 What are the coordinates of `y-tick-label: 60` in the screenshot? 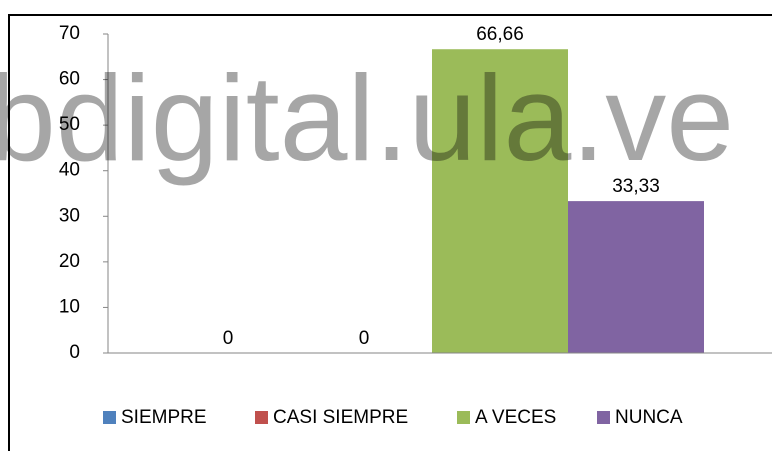 It's located at (69, 79).